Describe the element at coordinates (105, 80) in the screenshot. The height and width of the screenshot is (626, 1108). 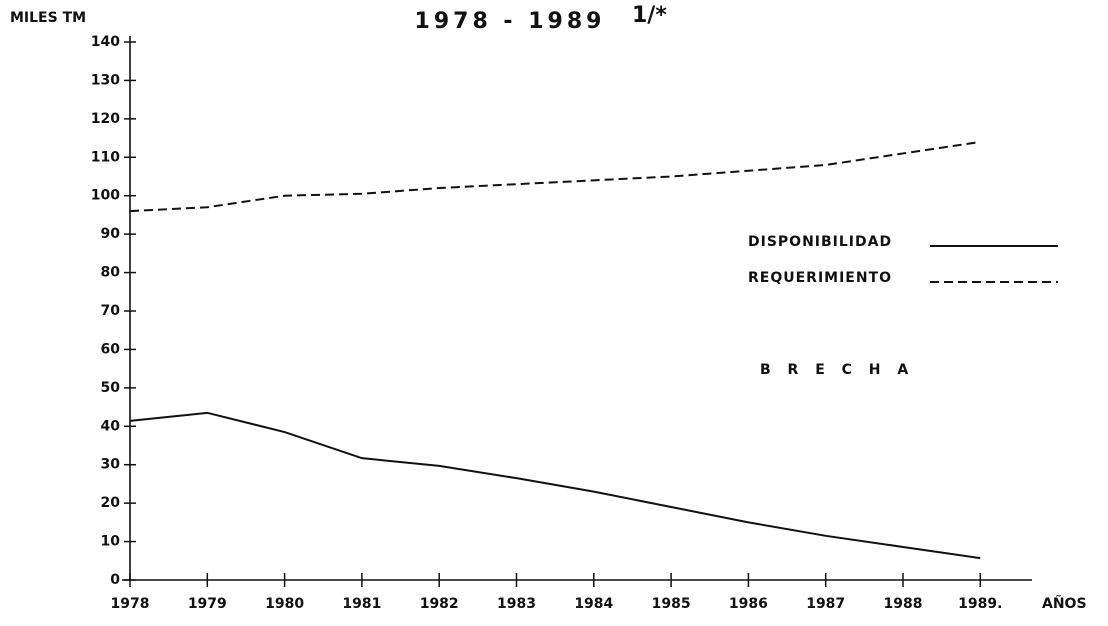
I see `y-tick-label: 130` at that location.